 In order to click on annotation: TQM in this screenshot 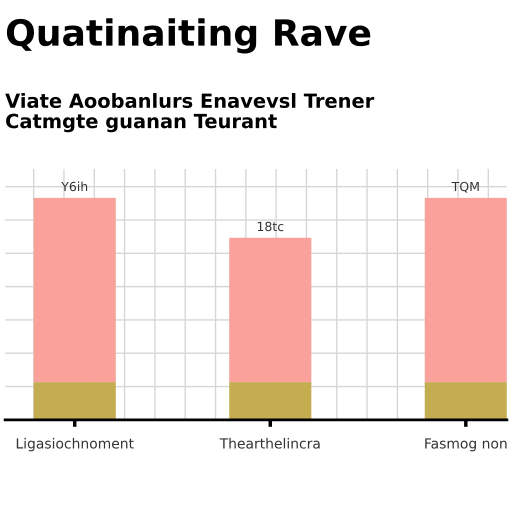, I will do `click(465, 187)`.